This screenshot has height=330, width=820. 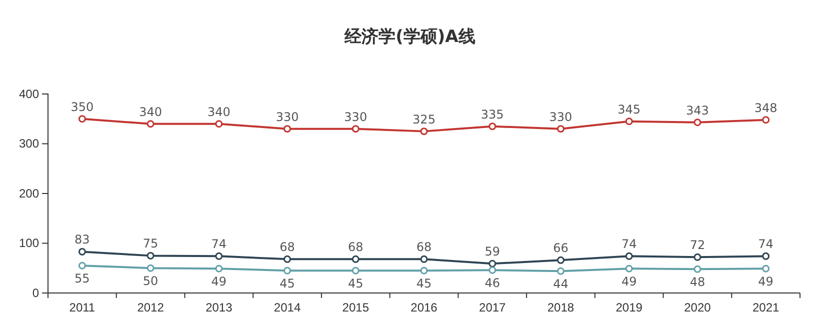 I want to click on x-tick-label: 2011, so click(x=82, y=307).